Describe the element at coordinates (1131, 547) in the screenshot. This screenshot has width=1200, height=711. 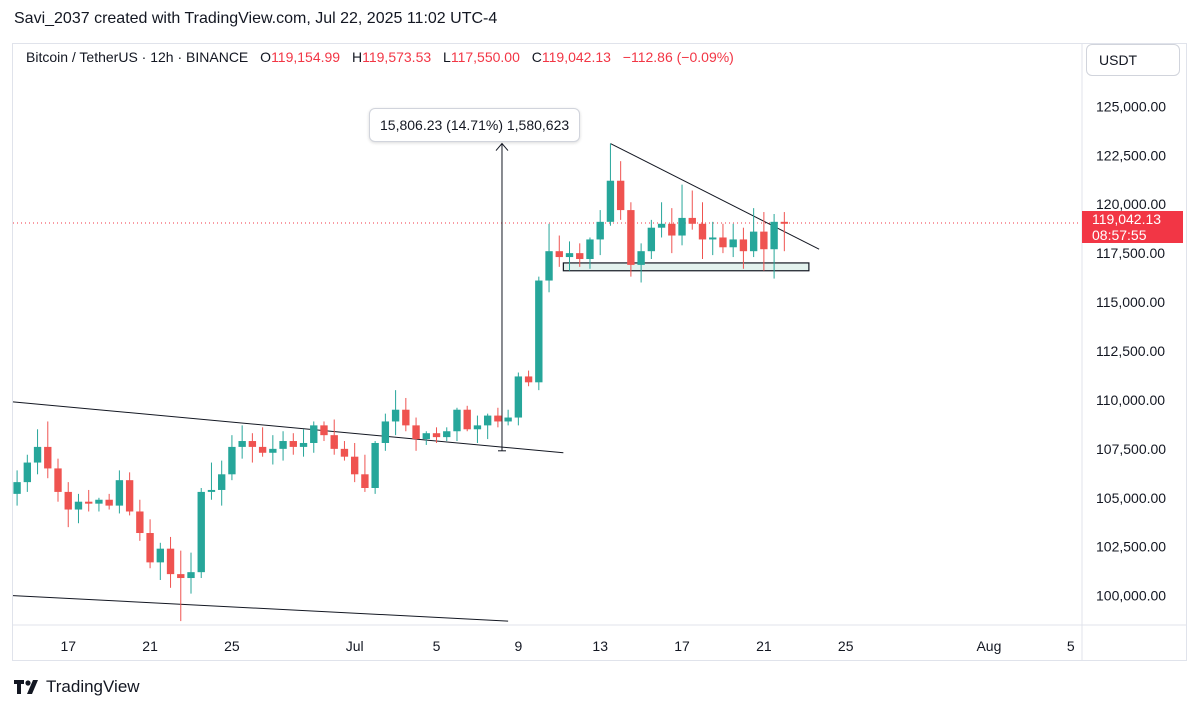
I see `y-tick-label: 102,500.00` at that location.